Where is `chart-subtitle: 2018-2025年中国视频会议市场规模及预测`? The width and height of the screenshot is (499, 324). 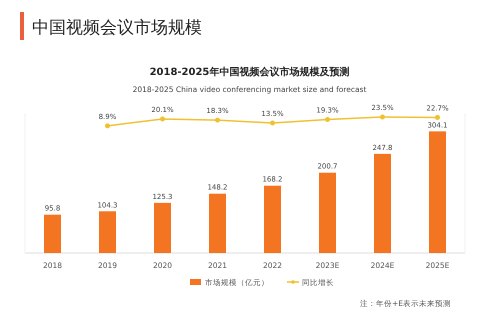 chart-subtitle: 2018-2025年中国视频会议市场规模及预测 is located at coordinates (250, 72).